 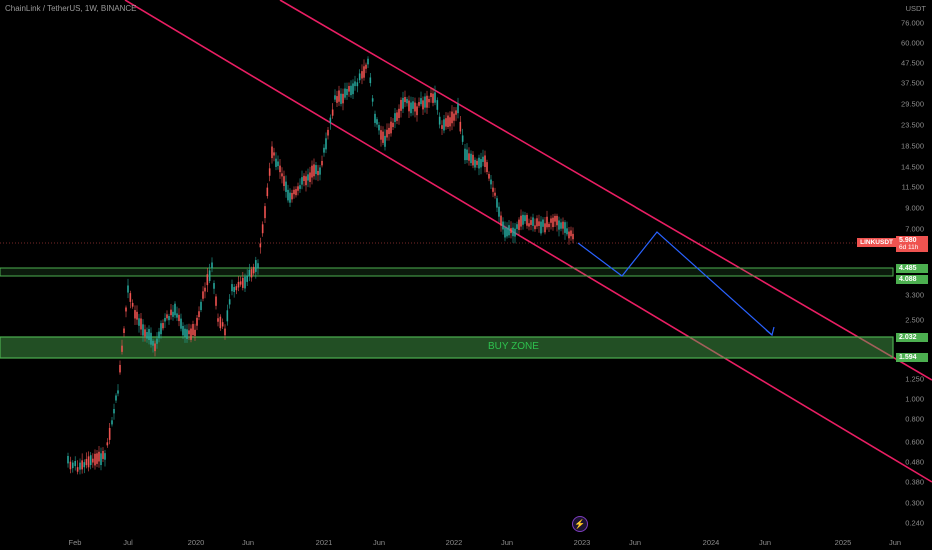 What do you see at coordinates (912, 146) in the screenshot?
I see `price-tick-label: 18.500` at bounding box center [912, 146].